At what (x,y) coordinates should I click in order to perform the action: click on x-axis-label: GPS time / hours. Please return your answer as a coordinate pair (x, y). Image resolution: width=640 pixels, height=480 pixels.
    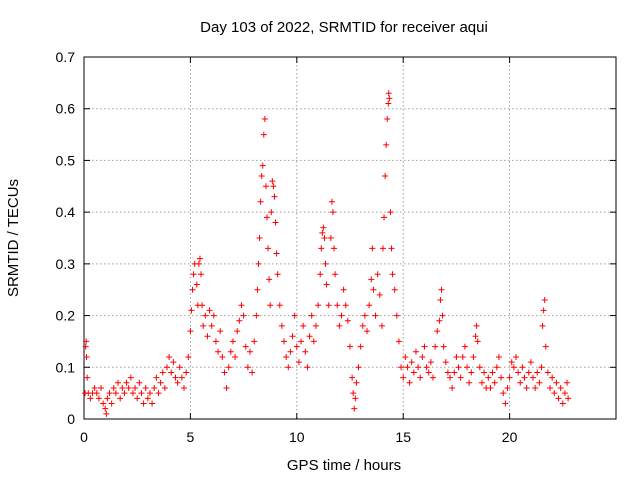
    Looking at the image, I should click on (344, 465).